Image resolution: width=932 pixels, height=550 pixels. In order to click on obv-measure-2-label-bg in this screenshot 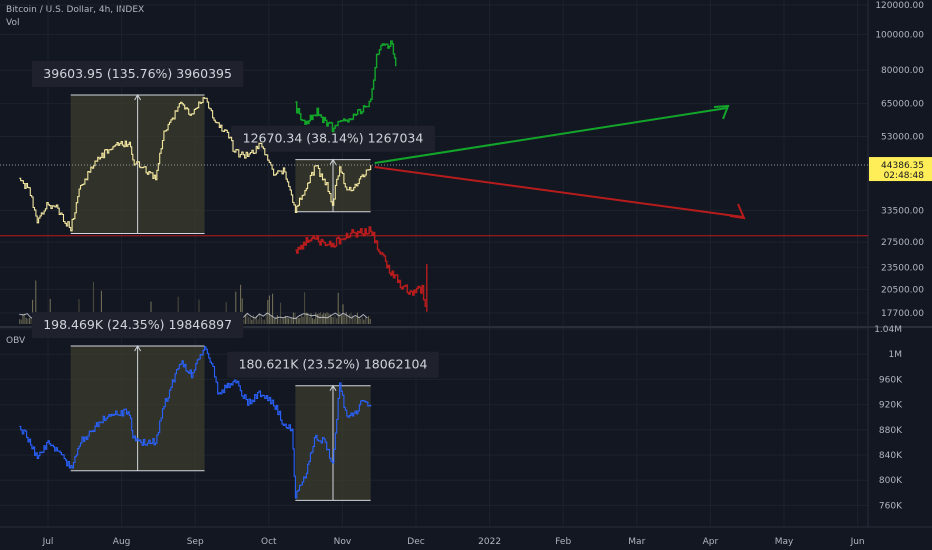, I will do `click(333, 364)`.